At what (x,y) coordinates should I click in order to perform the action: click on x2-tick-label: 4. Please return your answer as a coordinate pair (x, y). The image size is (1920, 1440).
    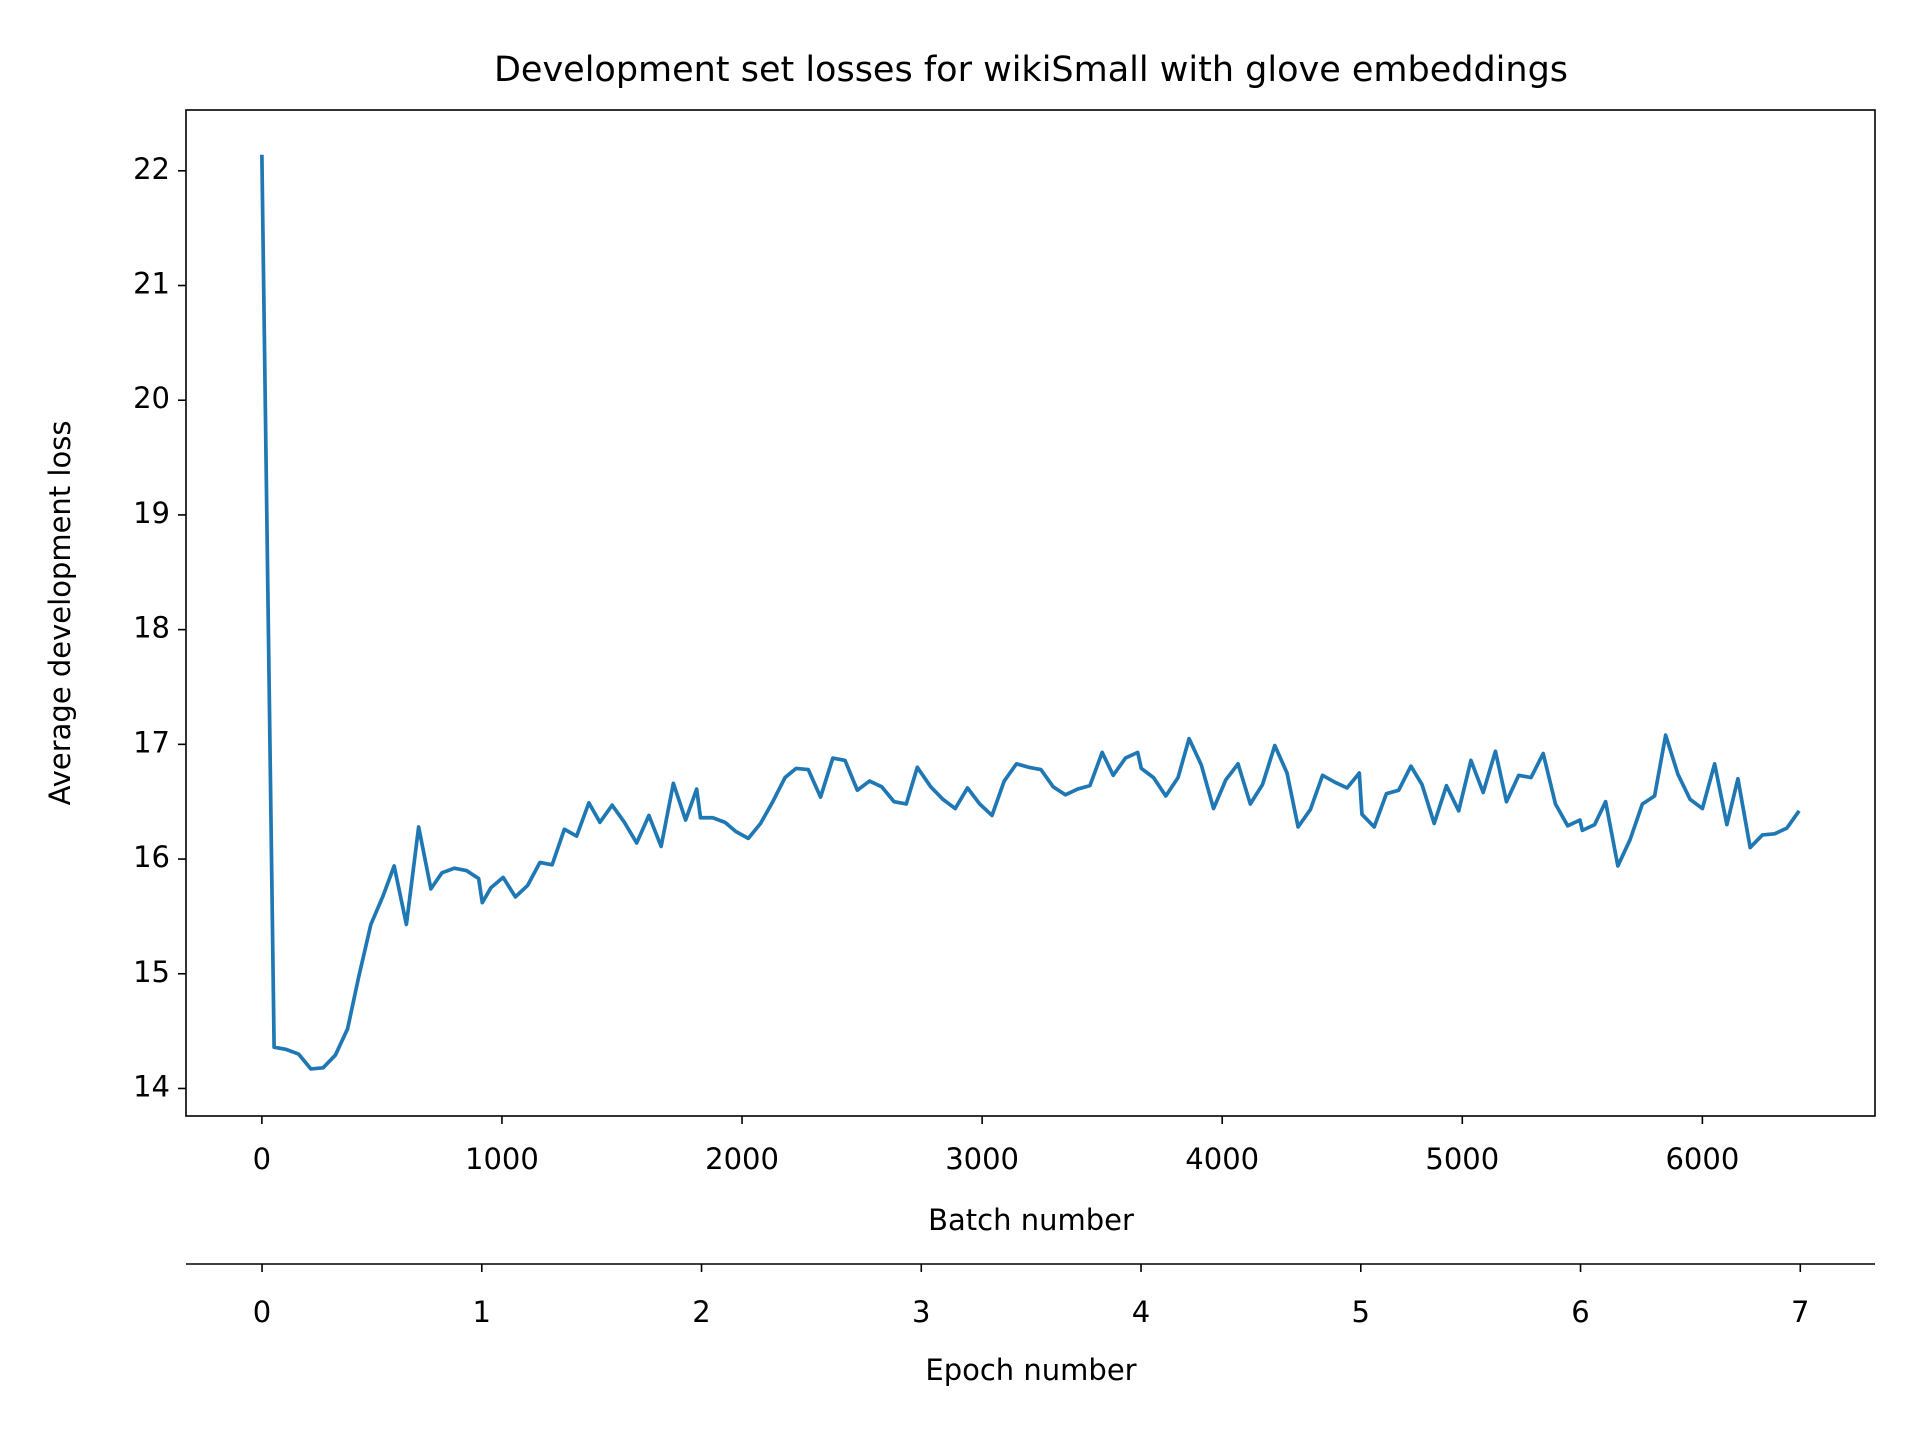
    Looking at the image, I should click on (1141, 1312).